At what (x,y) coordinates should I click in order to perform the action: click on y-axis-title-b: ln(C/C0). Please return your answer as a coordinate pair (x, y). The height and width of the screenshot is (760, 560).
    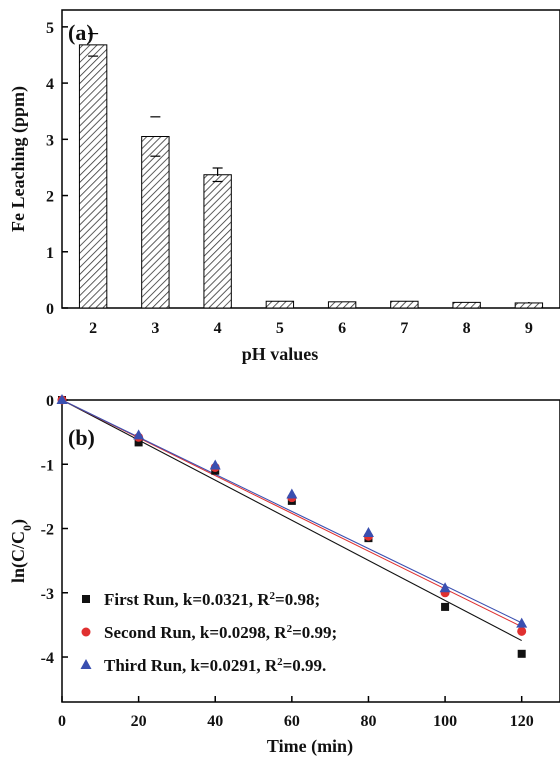
    Looking at the image, I should click on (21, 551).